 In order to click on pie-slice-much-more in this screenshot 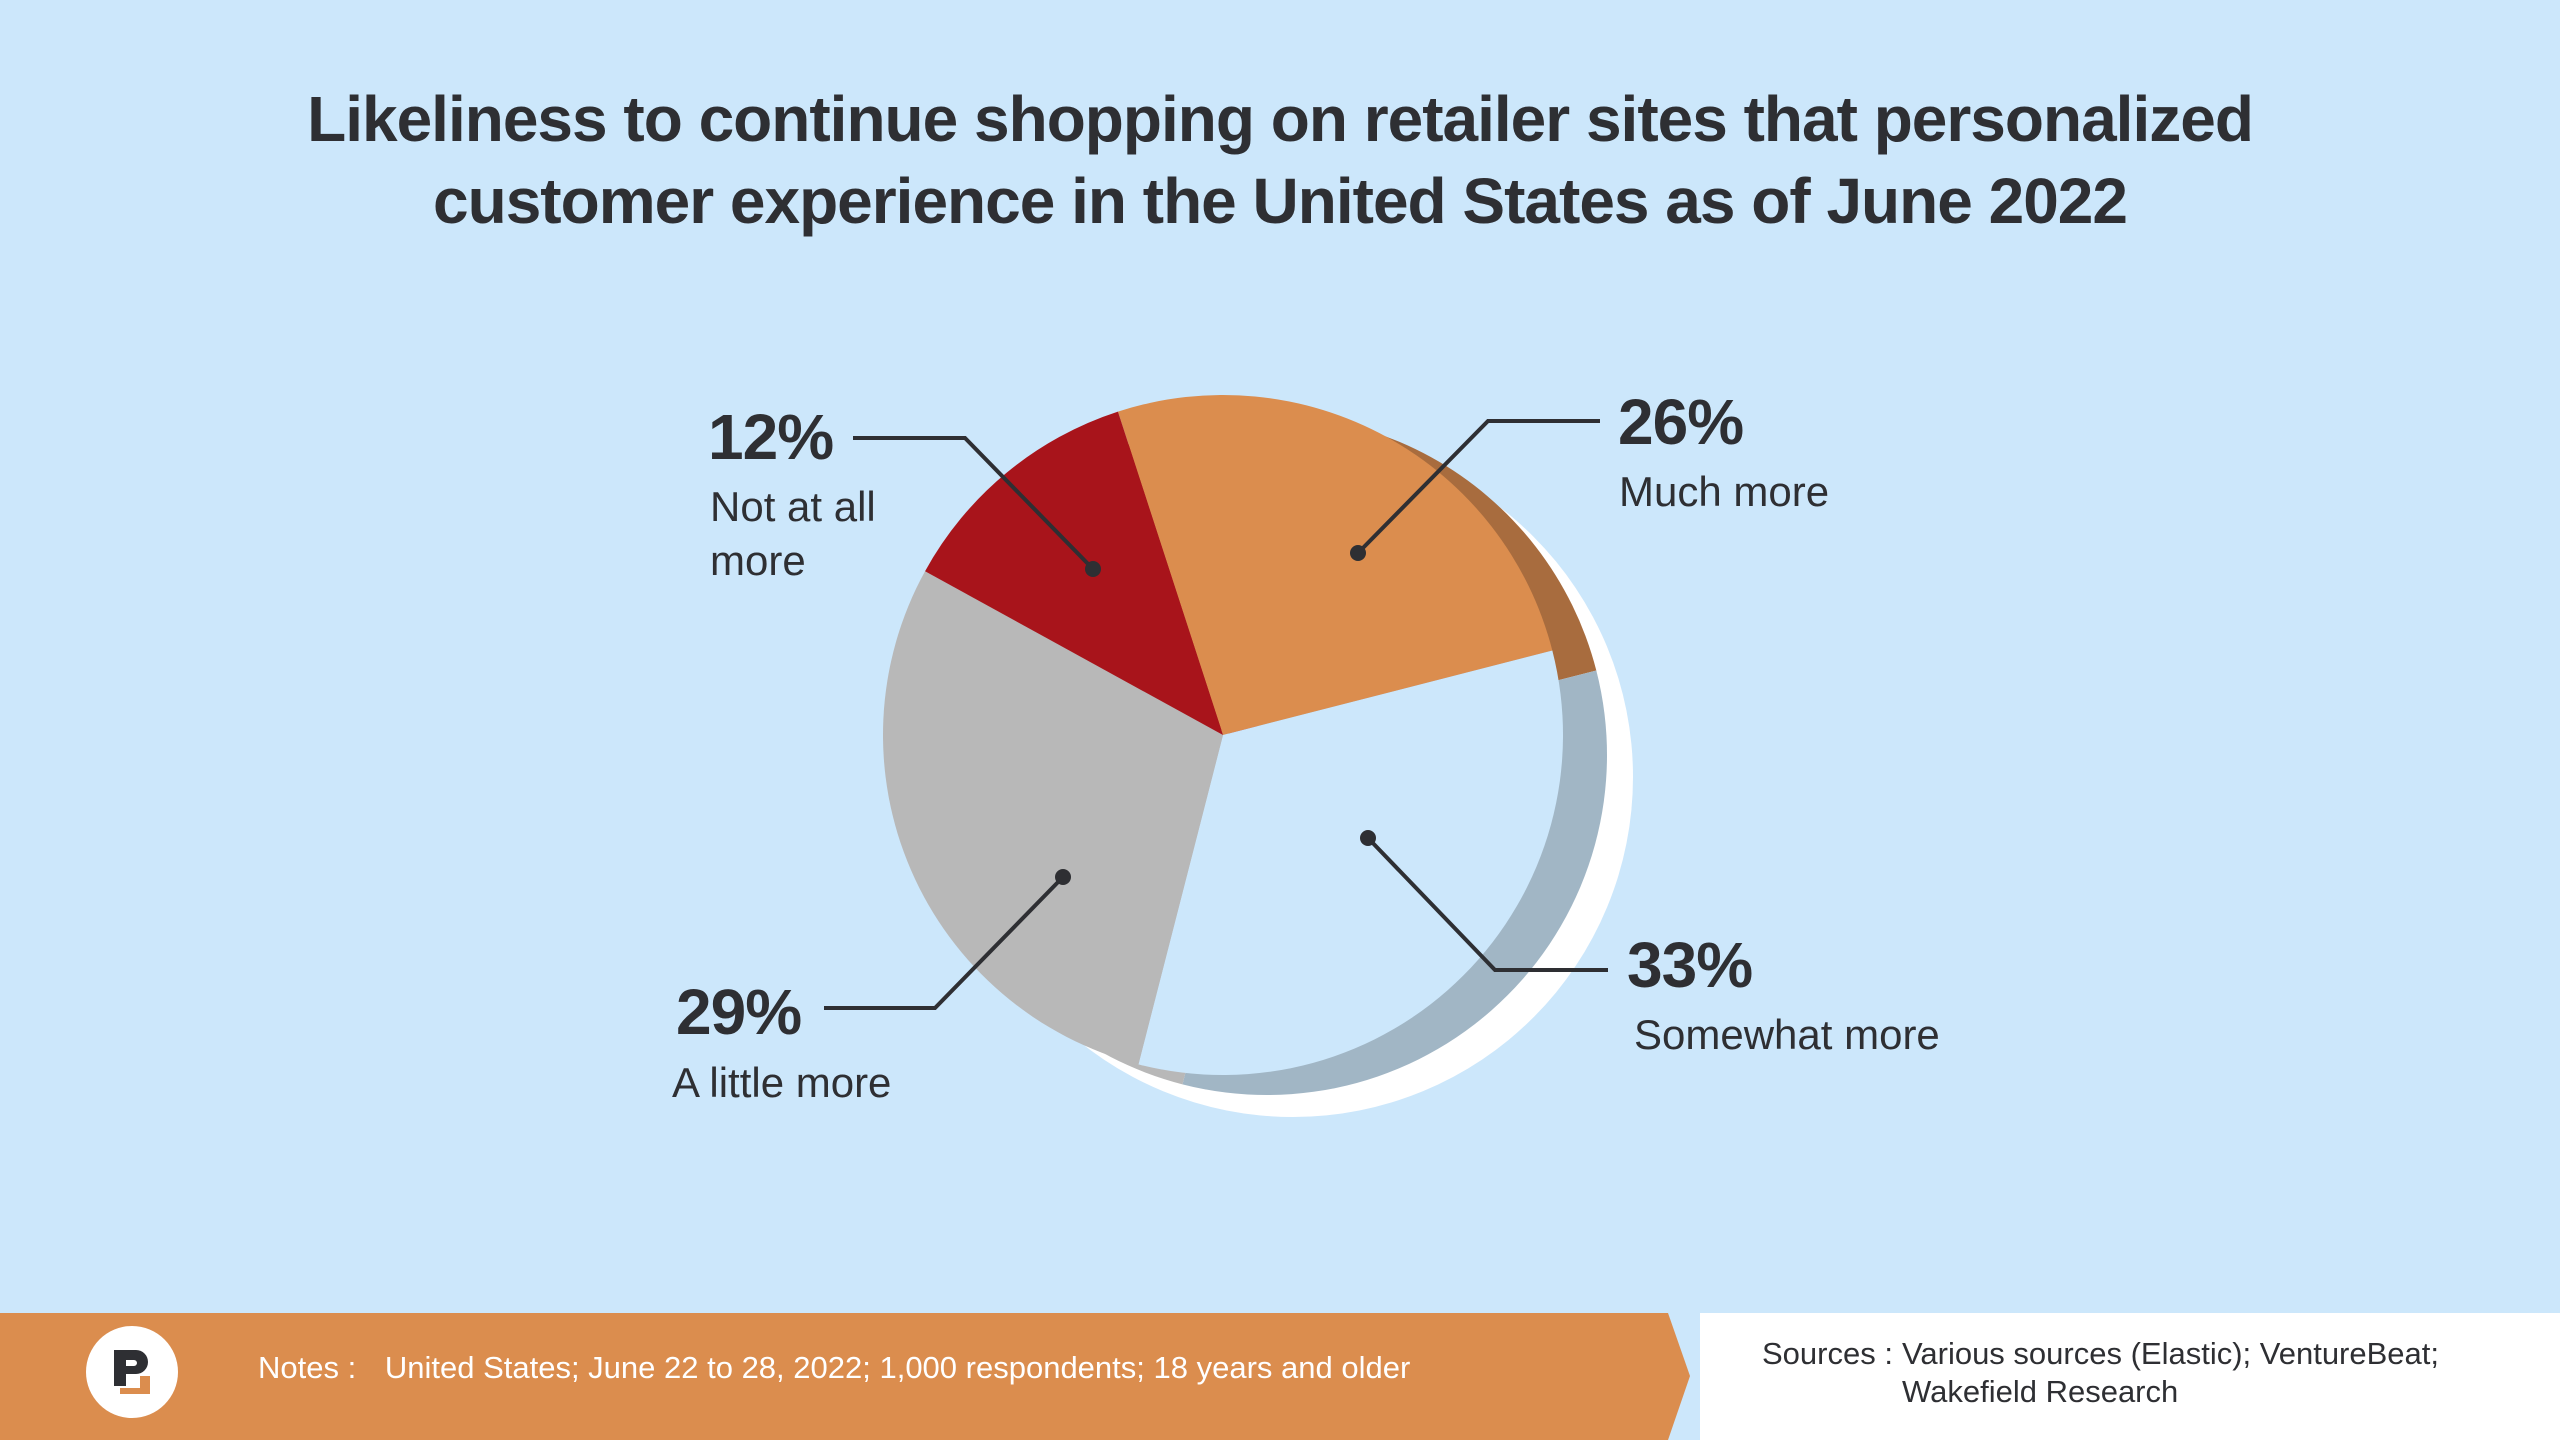, I will do `click(1335, 565)`.